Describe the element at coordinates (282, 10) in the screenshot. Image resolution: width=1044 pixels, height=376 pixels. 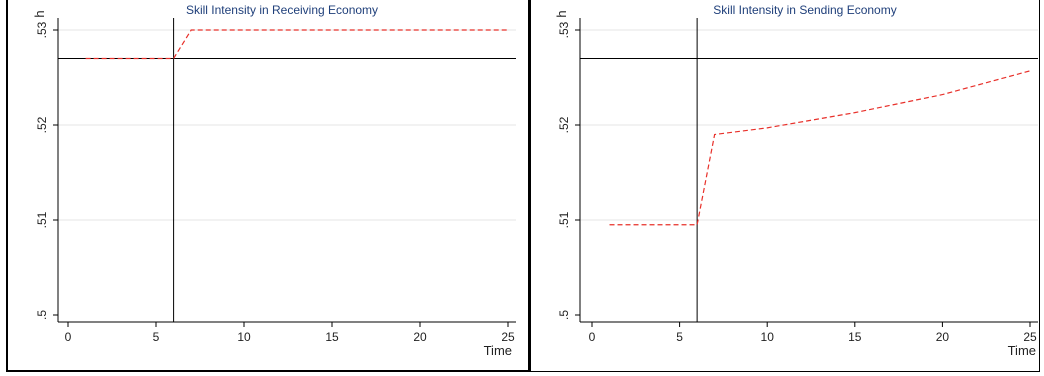
I see `chart-title: Skill Intensity in Receiving Economy` at that location.